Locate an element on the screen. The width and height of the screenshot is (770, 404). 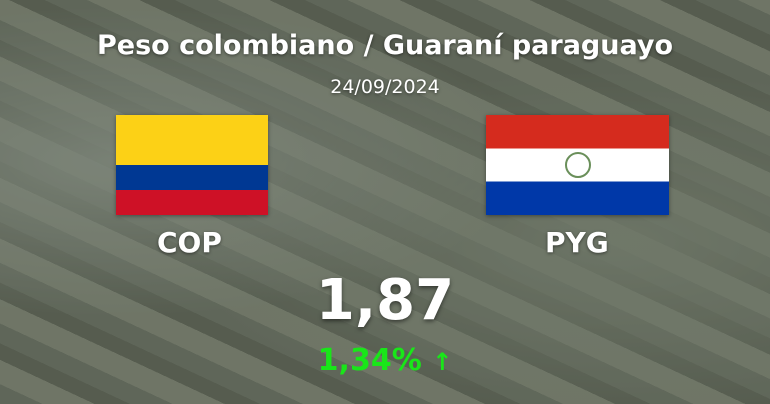
rate-change: 1,34% ↑ is located at coordinates (385, 360).